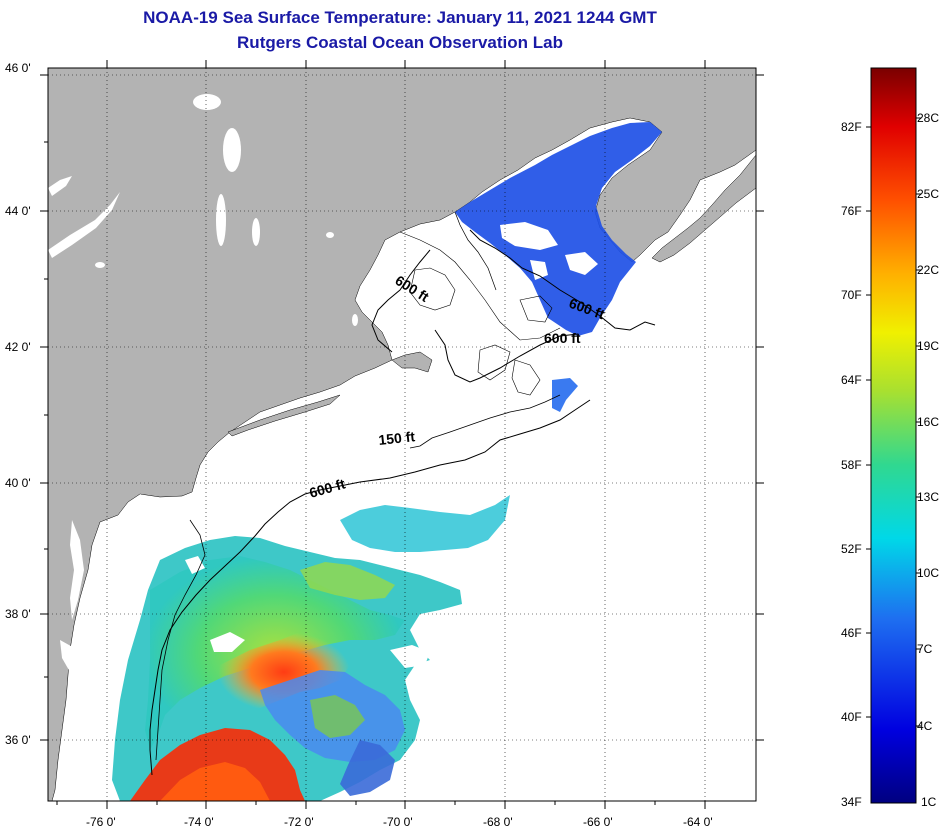  What do you see at coordinates (851, 127) in the screenshot?
I see `cb-f-label: 82F` at bounding box center [851, 127].